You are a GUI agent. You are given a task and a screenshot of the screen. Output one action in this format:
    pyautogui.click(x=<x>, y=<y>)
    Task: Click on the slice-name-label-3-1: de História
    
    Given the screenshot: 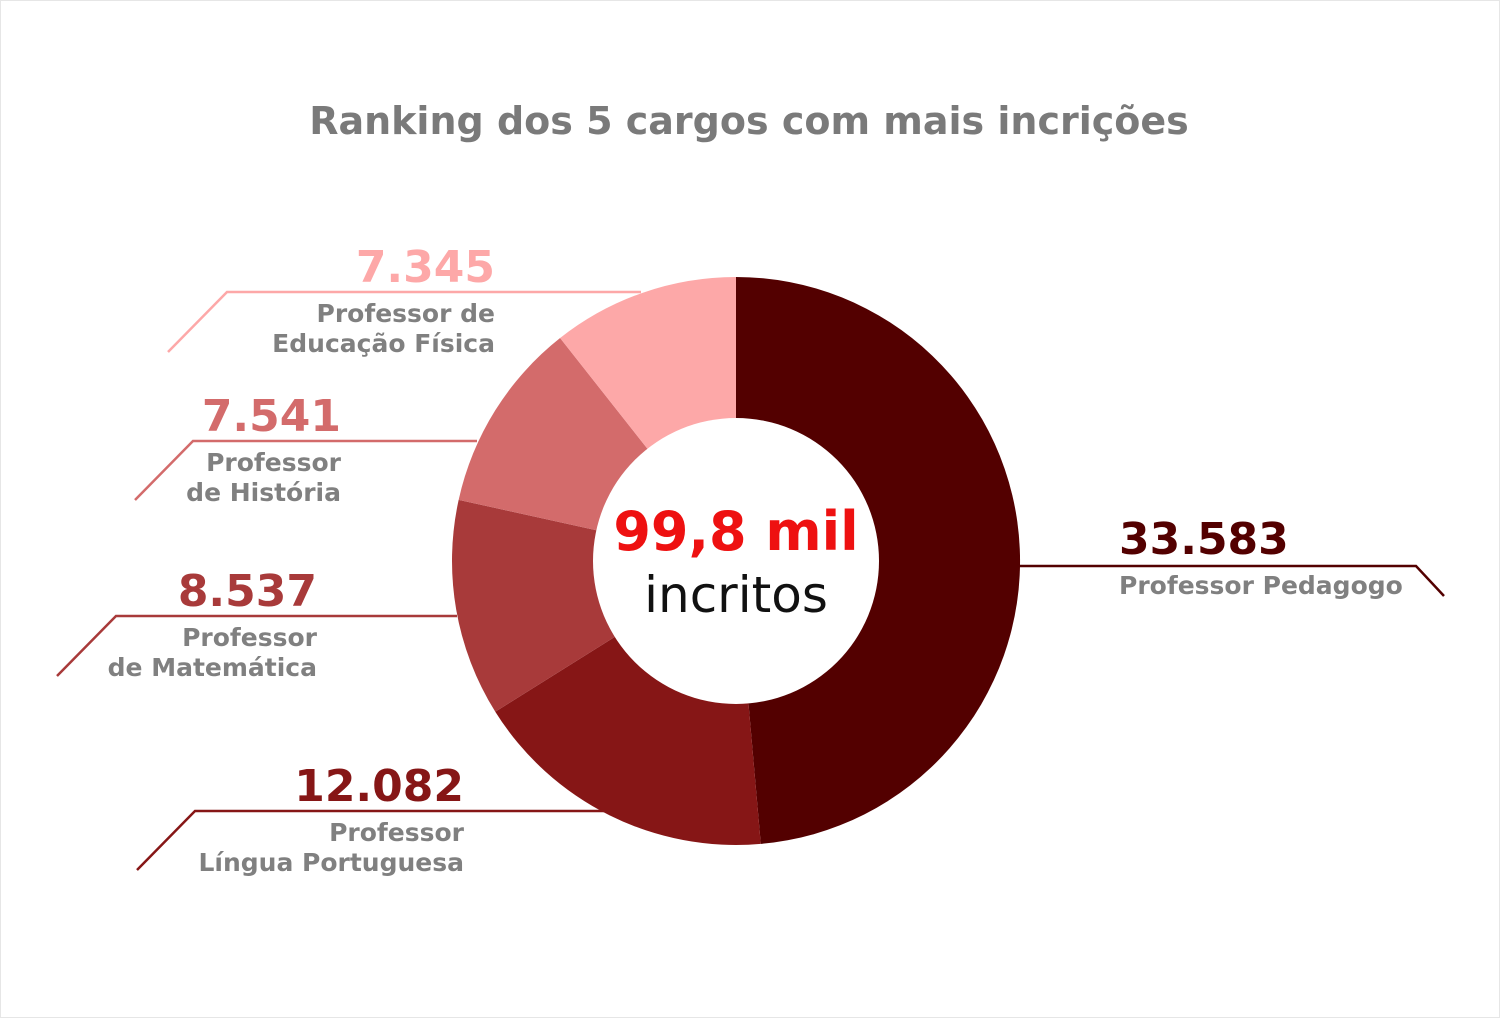 What is the action you would take?
    pyautogui.click(x=263, y=492)
    